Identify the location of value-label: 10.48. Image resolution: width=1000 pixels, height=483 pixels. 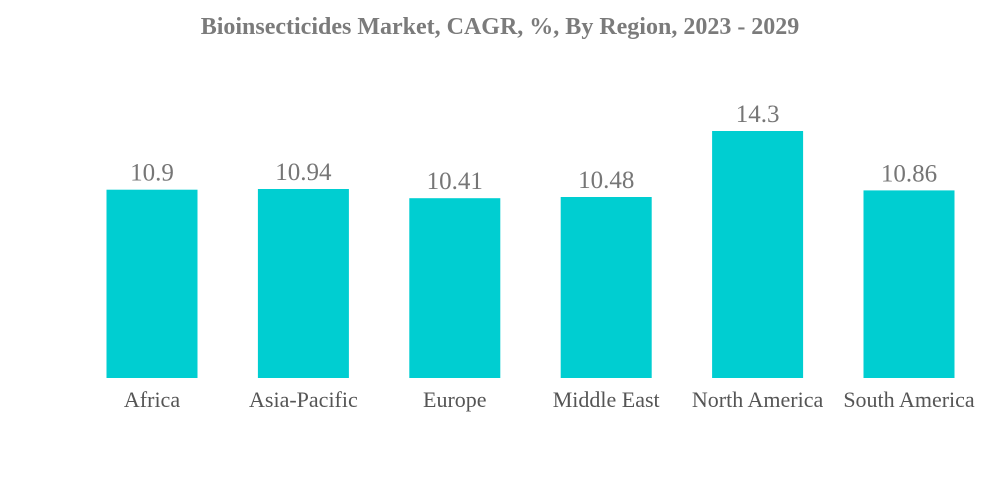
(606, 180).